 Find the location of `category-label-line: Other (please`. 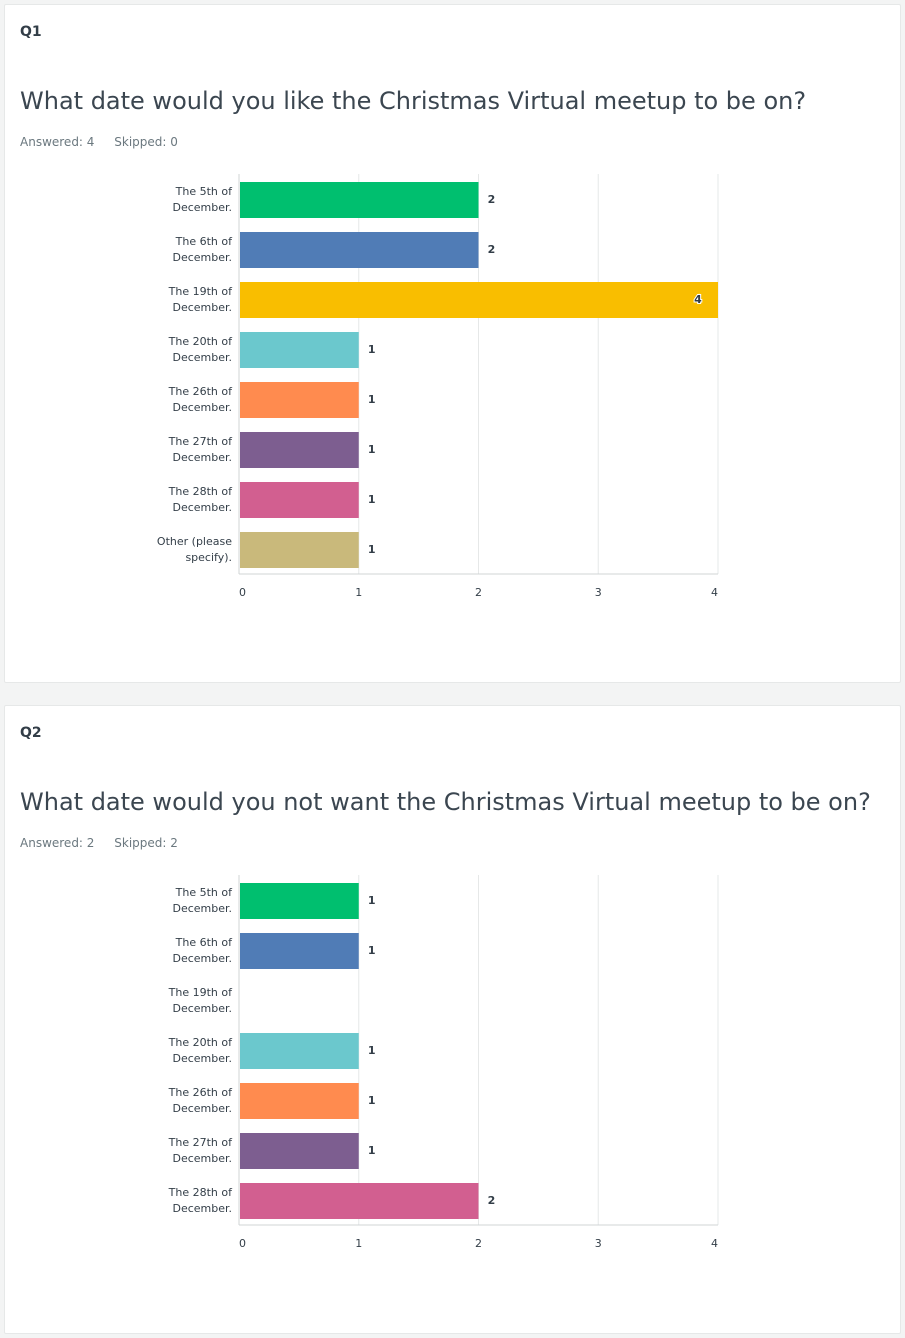

category-label-line: Other (please is located at coordinates (194, 541).